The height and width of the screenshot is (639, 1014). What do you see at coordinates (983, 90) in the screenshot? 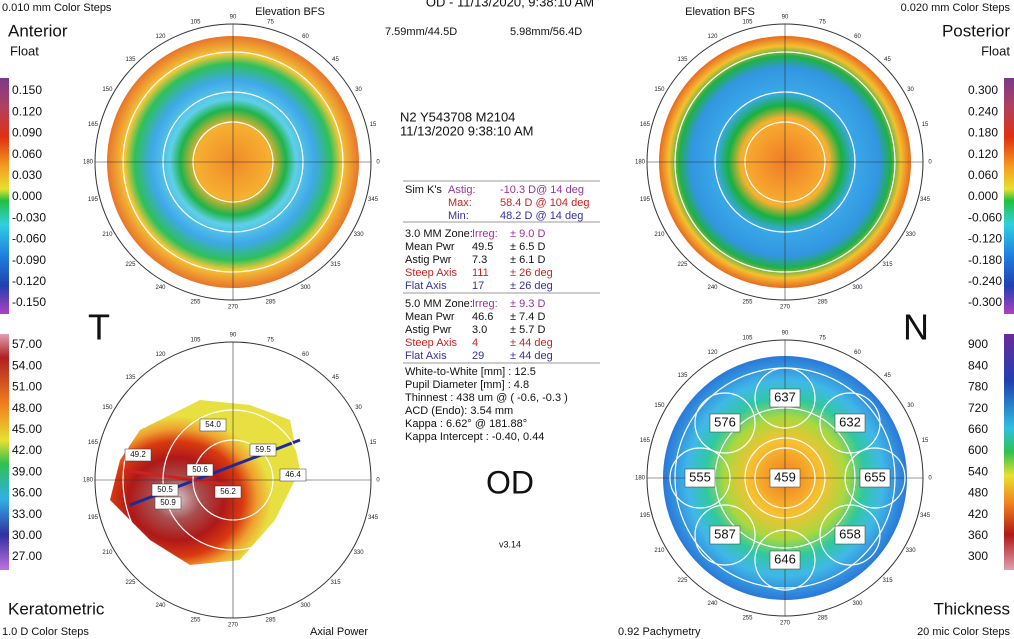
I see `scale-label: 0.300` at bounding box center [983, 90].